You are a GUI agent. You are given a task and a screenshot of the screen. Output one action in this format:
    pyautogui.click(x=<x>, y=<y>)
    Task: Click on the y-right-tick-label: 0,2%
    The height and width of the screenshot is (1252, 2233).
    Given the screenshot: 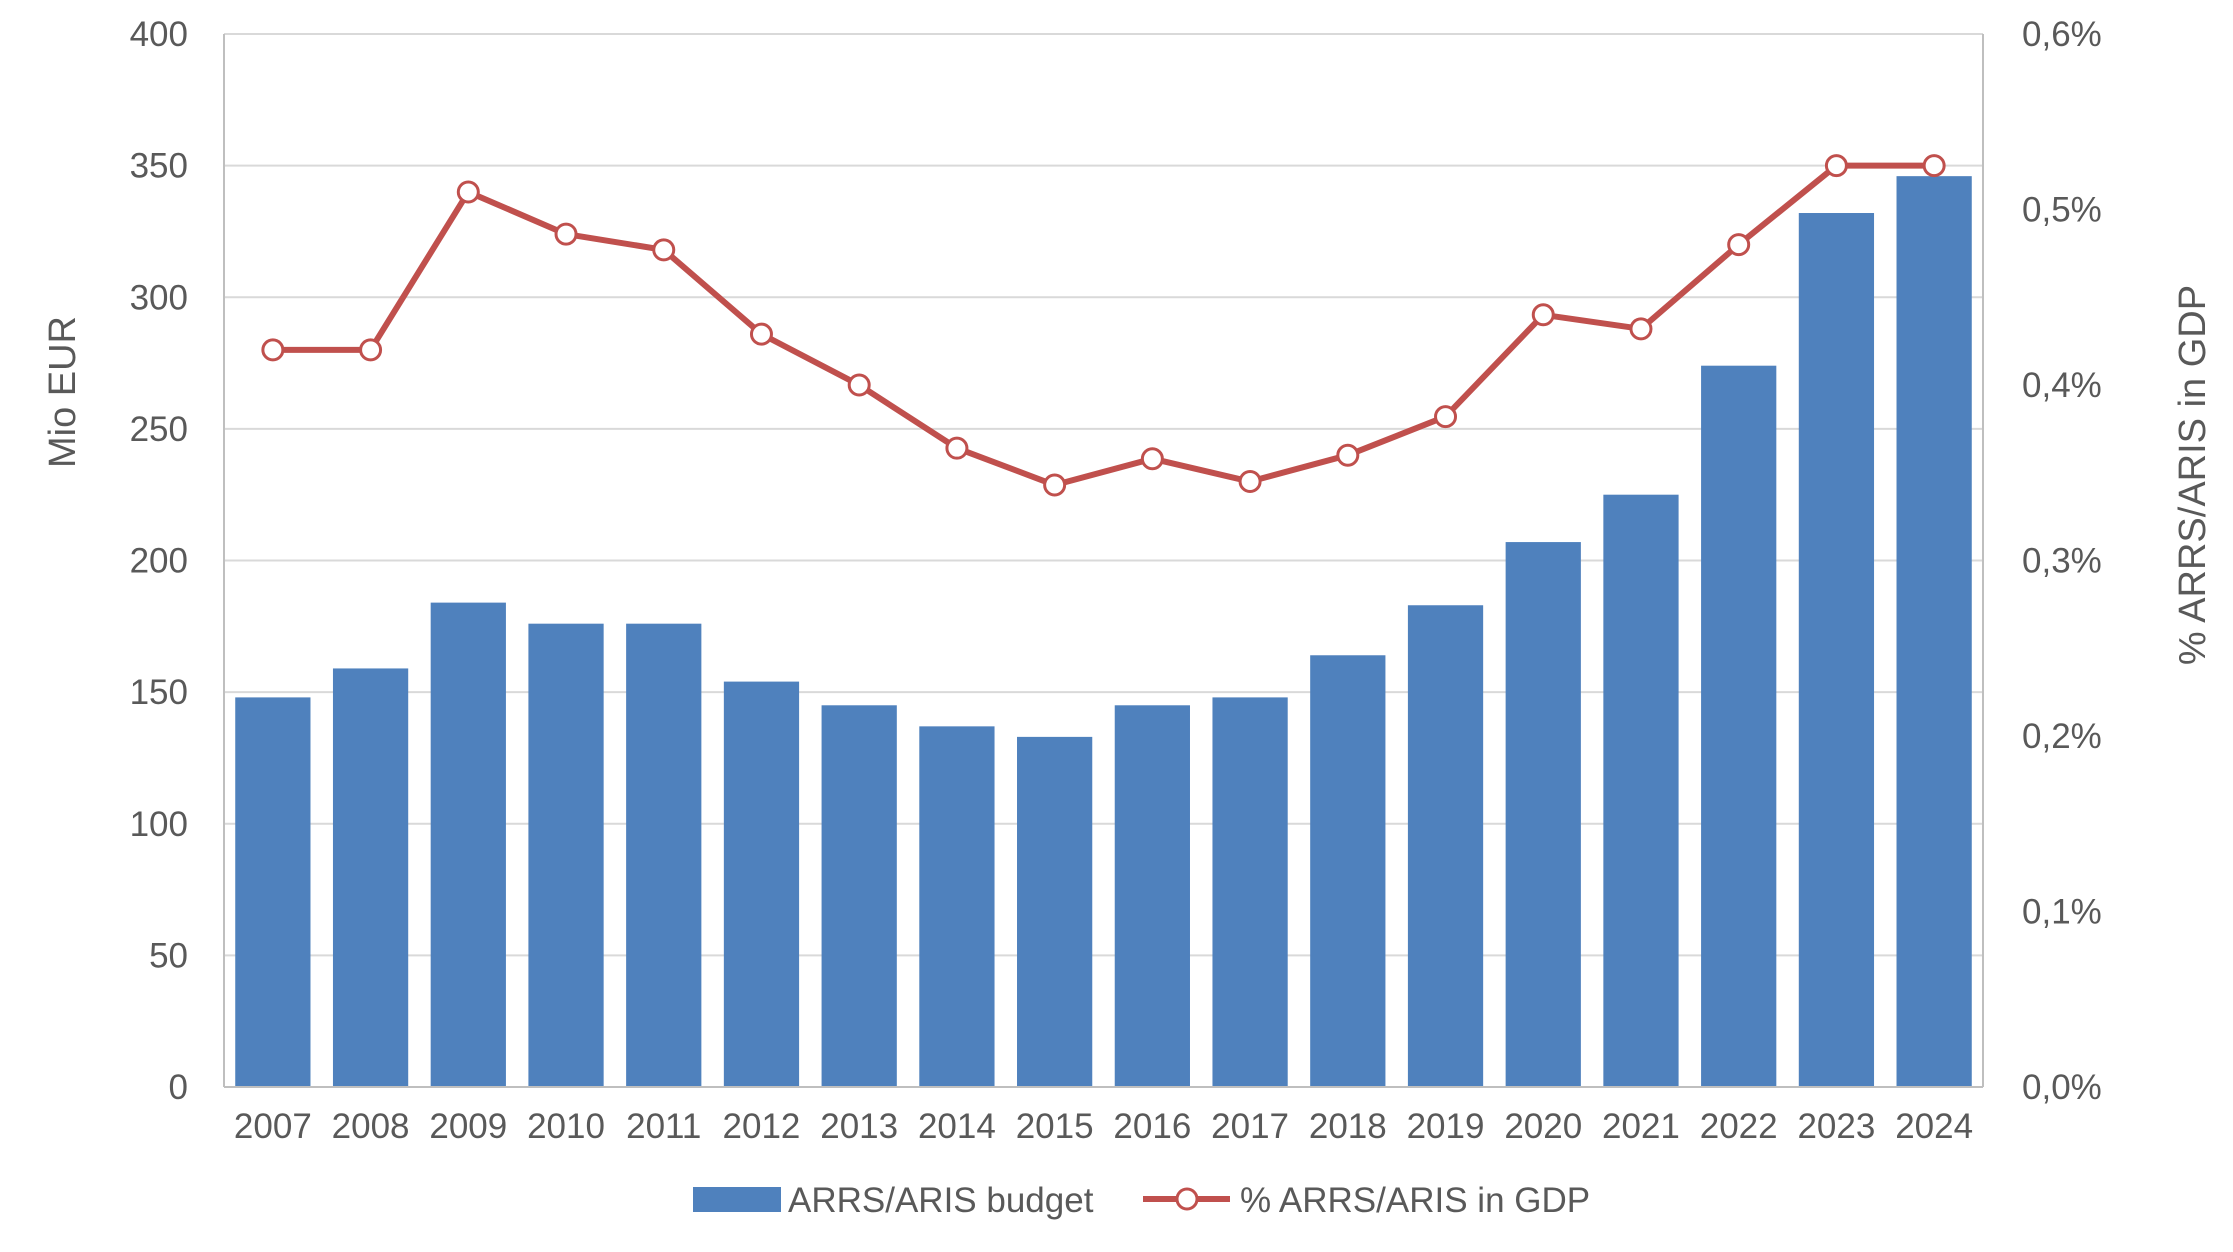 What is the action you would take?
    pyautogui.click(x=2062, y=736)
    